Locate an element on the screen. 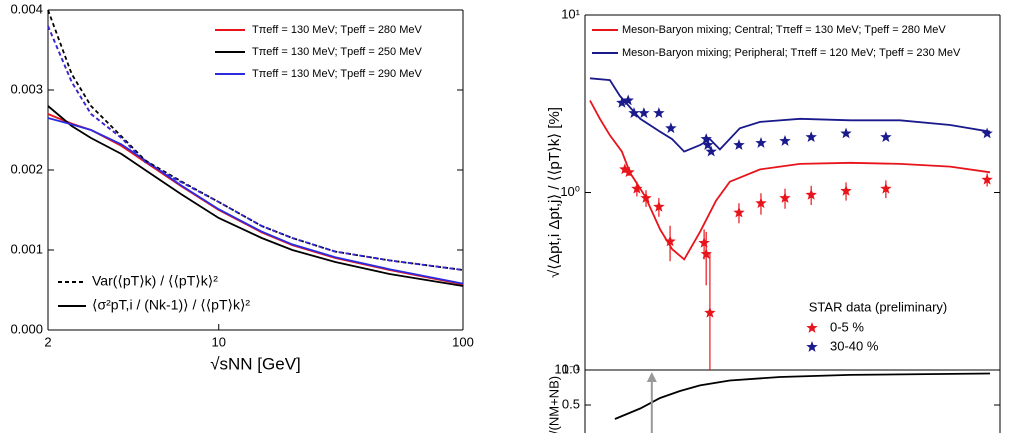  y-axis-label: √⟨Δpt,i Δpt,j⟩ / ⟨⟨pT⟩k⟩ [%] is located at coordinates (554, 192).